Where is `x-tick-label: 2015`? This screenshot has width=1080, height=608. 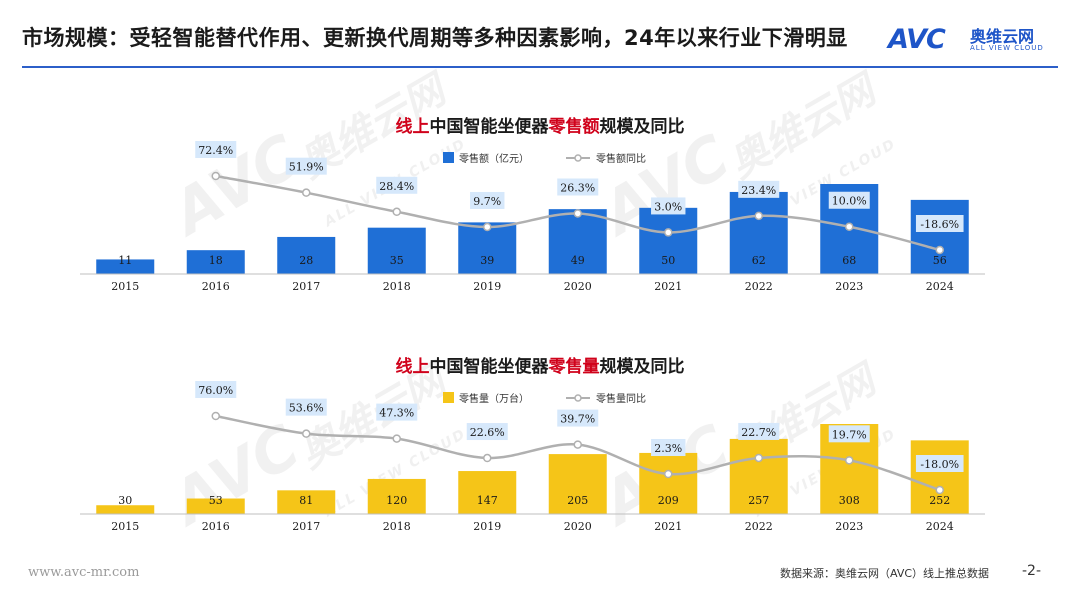
x-tick-label: 2015 is located at coordinates (125, 286).